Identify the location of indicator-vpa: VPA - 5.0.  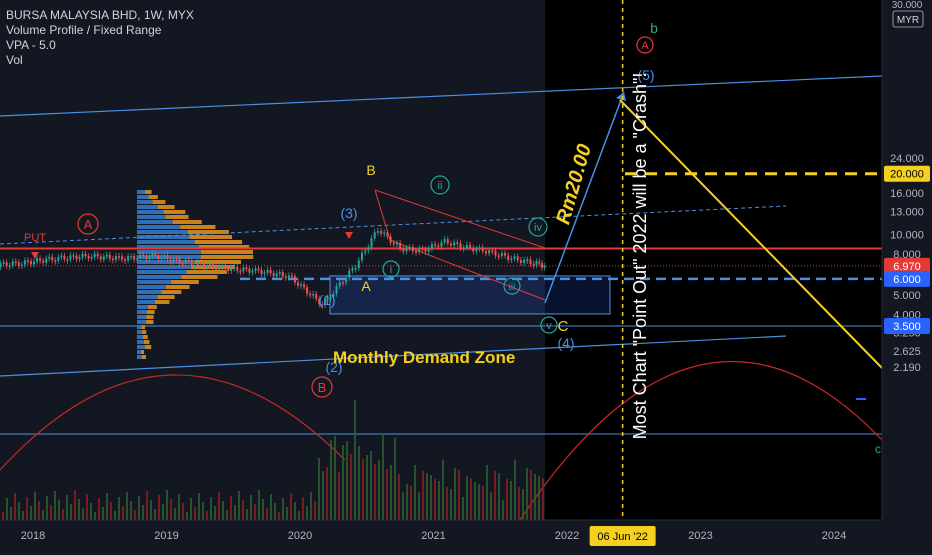
(31, 45).